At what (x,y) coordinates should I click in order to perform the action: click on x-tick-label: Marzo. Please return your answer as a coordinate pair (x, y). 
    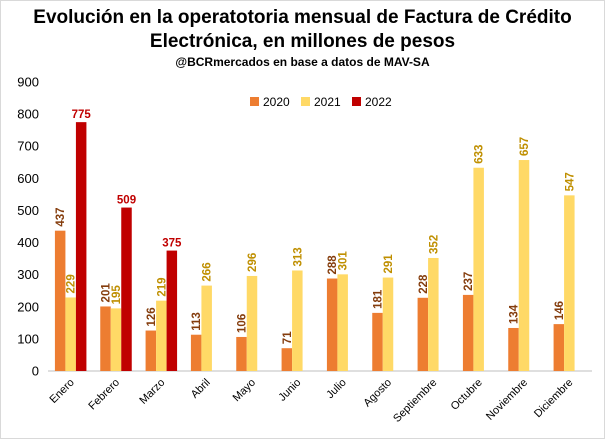
    Looking at the image, I should click on (152, 392).